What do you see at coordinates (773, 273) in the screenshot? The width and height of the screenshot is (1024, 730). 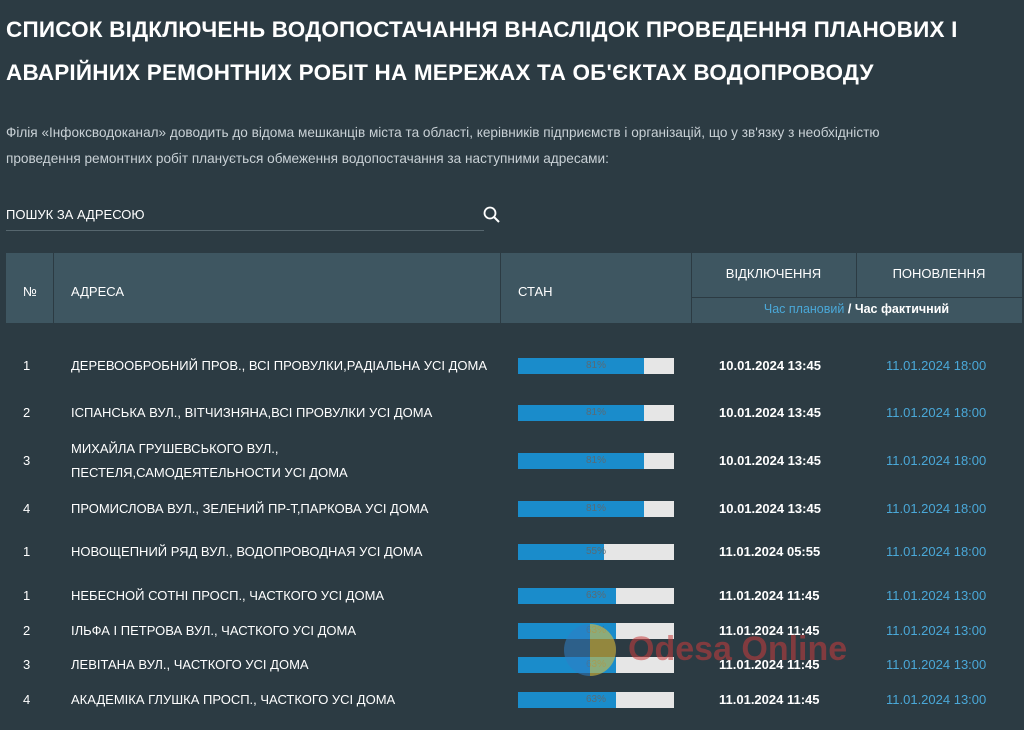 I see `col-header: ВІДКЛЮЧЕННЯ` at bounding box center [773, 273].